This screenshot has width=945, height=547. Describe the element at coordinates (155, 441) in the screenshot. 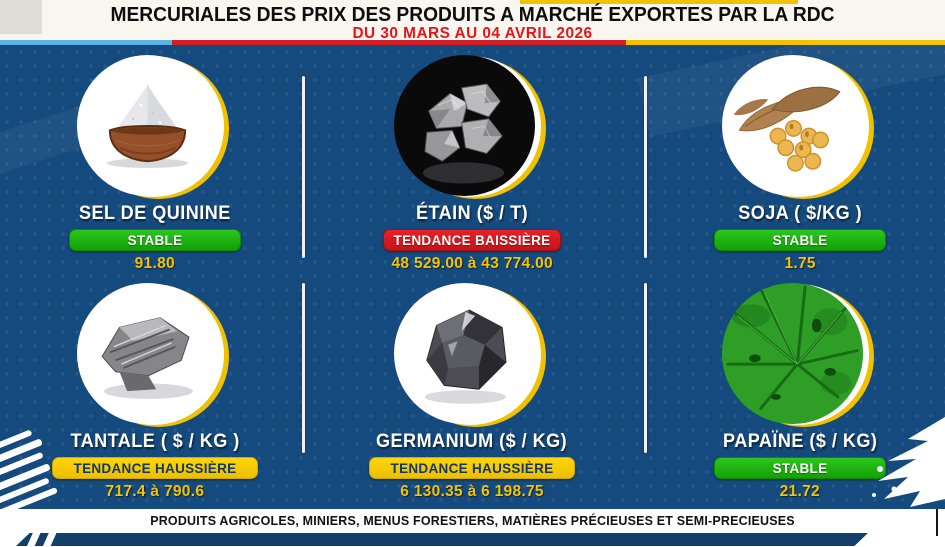

I see `product-name: TANTALE ( $ / KG )` at that location.